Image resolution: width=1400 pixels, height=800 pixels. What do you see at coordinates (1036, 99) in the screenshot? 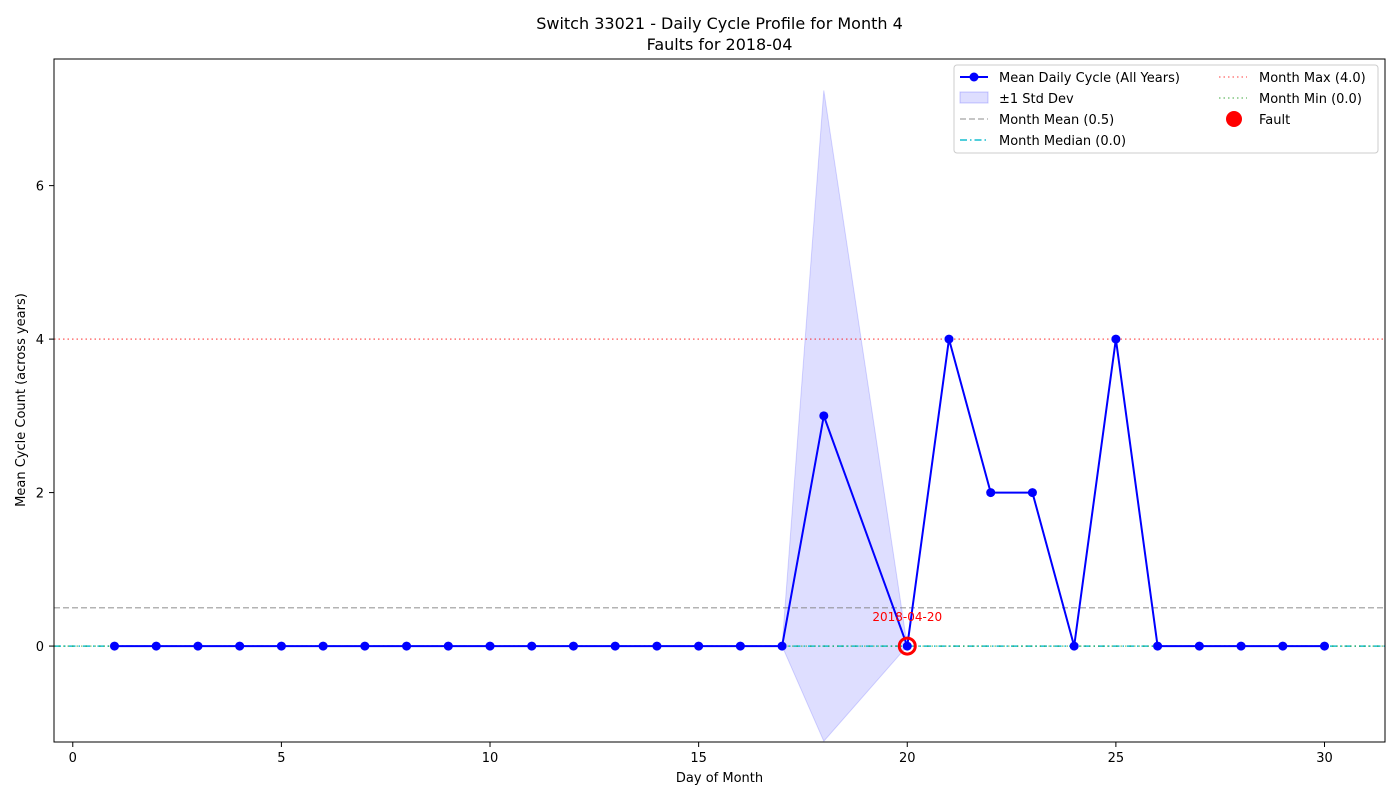
I see `legend-label-std-dev: ±1 Std Dev` at bounding box center [1036, 99].